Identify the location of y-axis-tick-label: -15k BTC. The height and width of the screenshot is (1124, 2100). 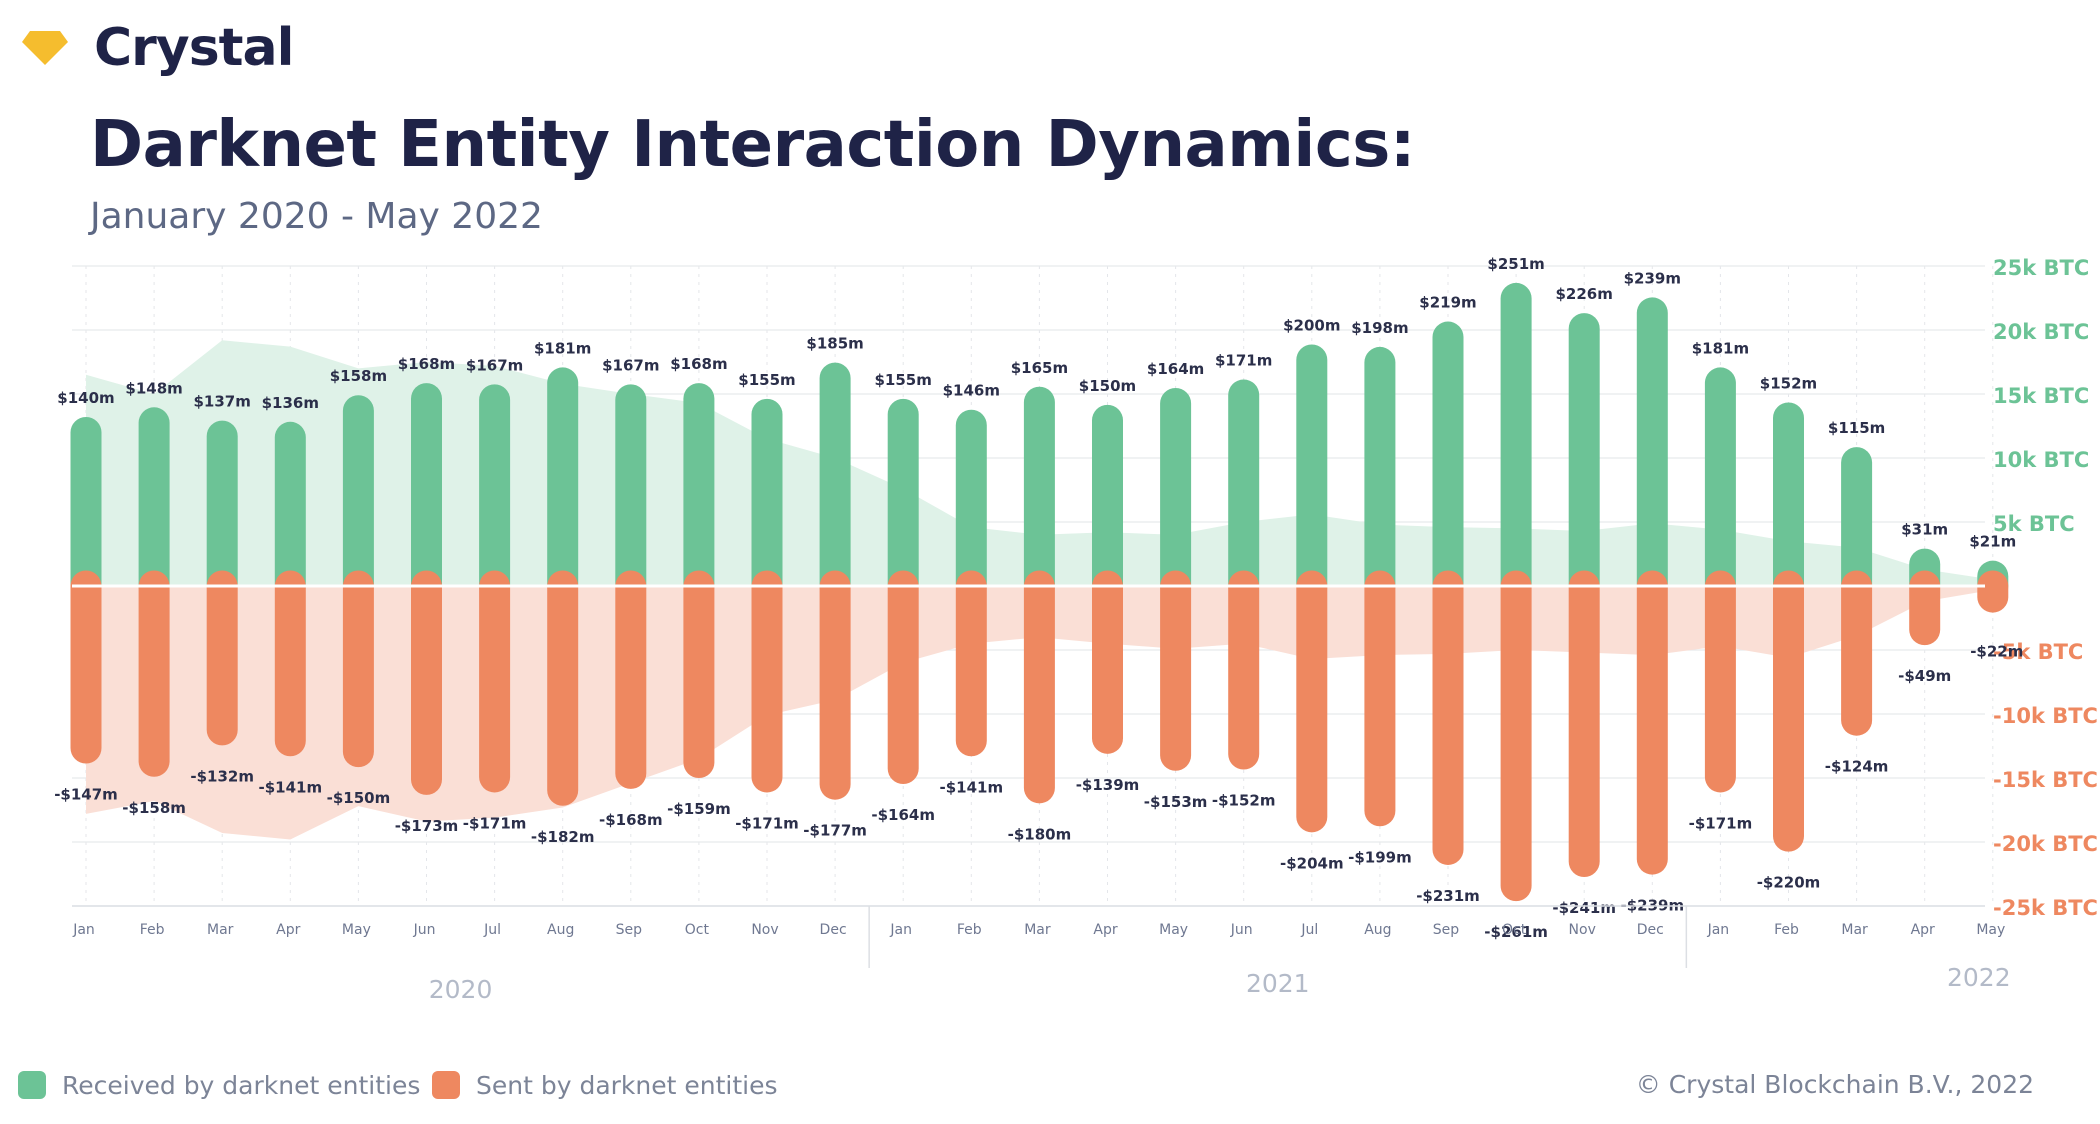
(2045, 780).